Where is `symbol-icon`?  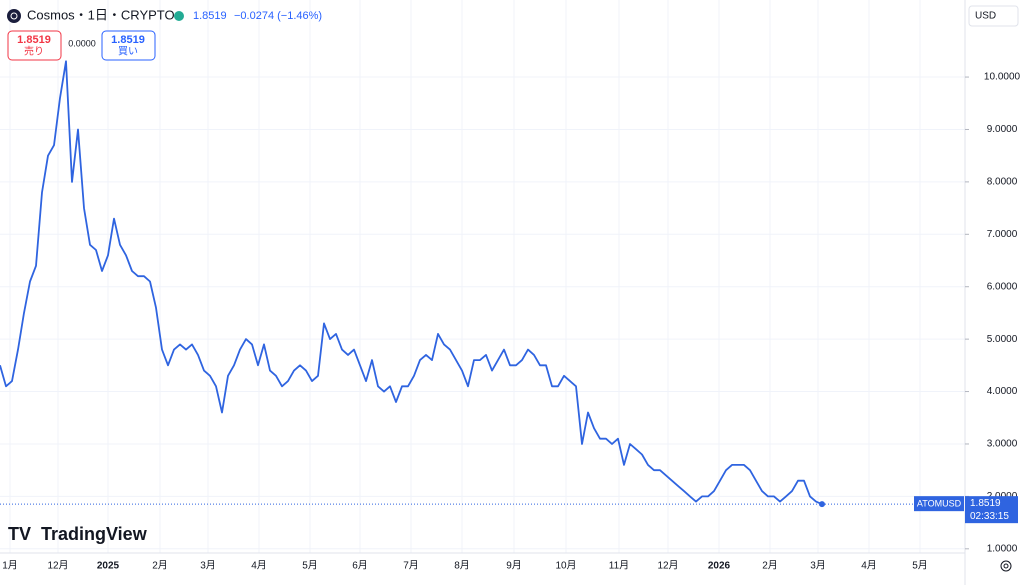
symbol-icon is located at coordinates (14, 16).